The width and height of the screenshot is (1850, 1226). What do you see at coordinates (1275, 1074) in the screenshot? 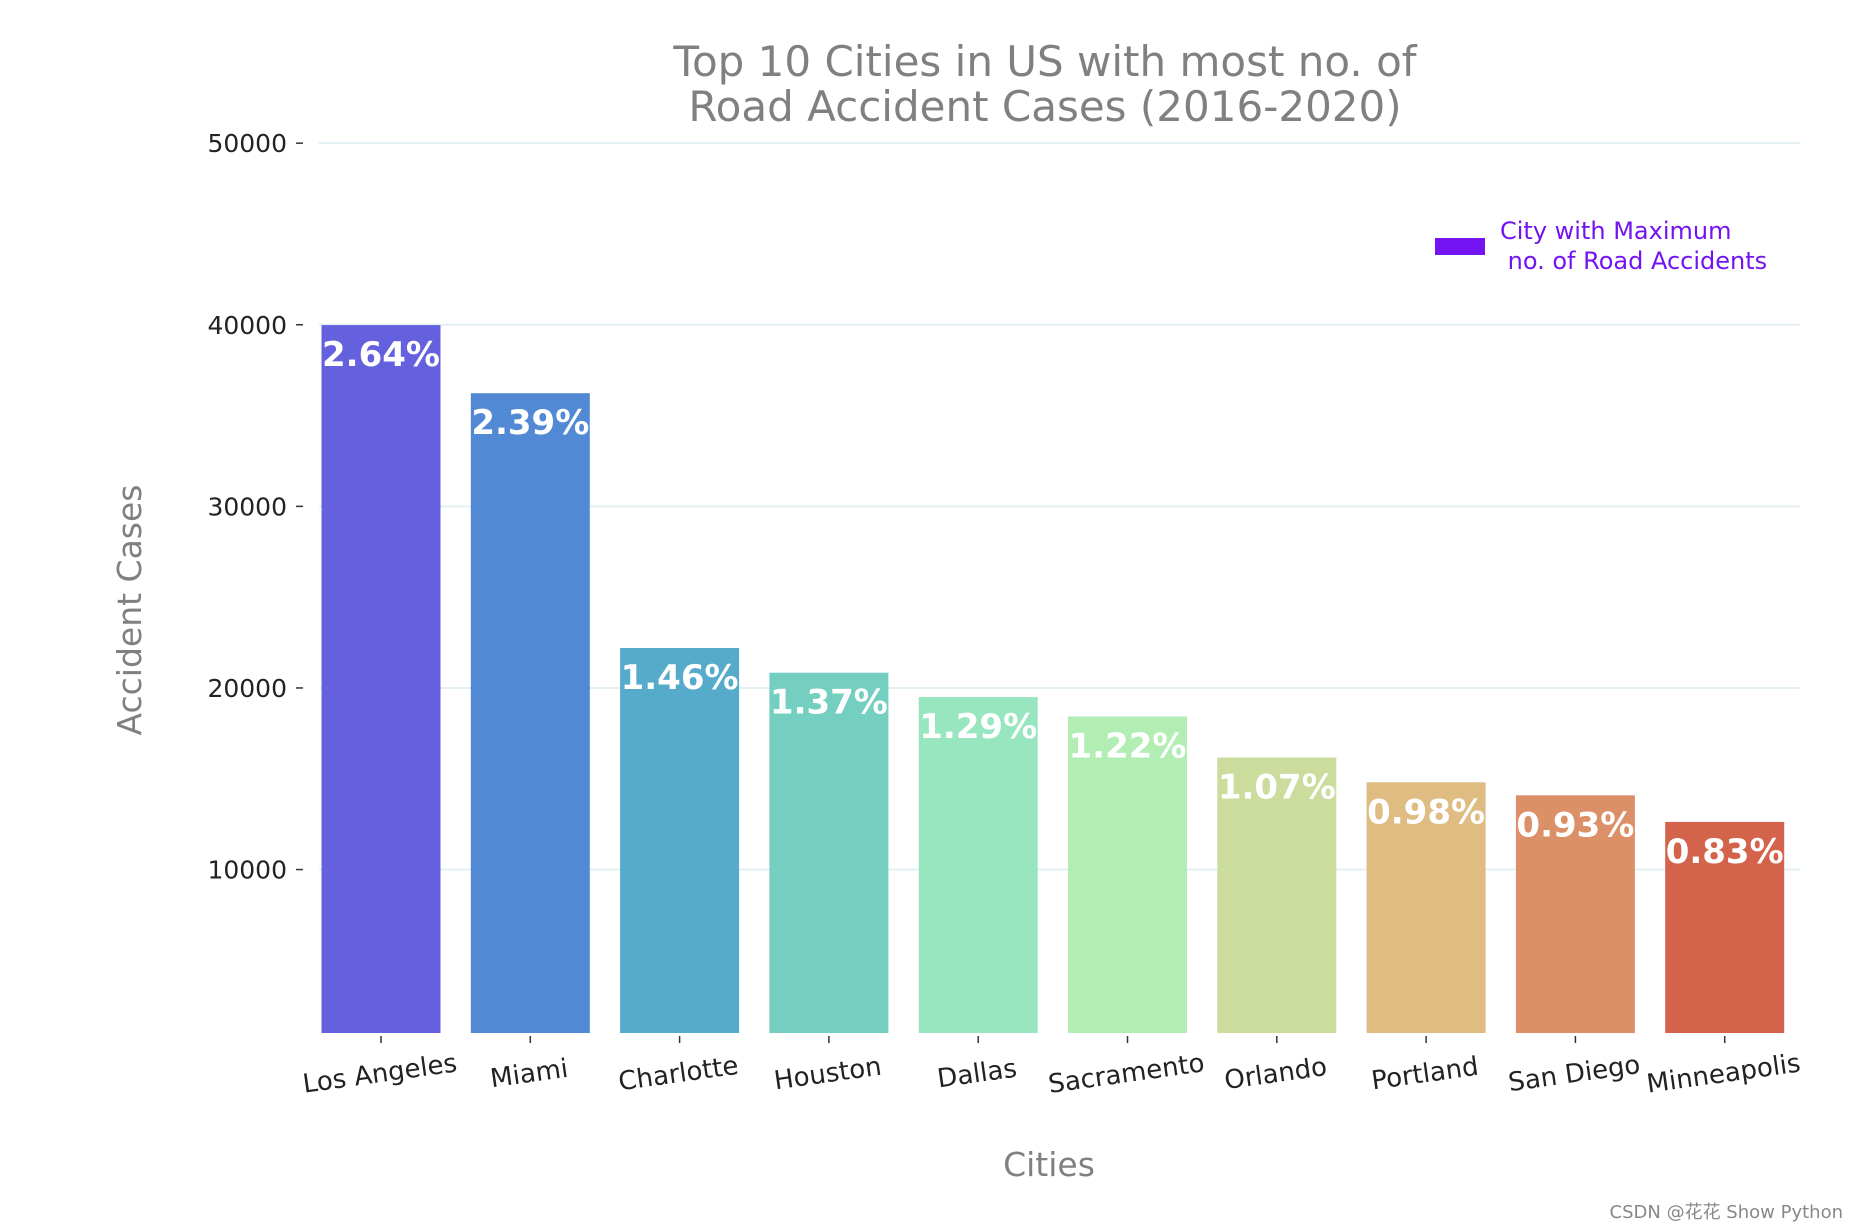
I see `x-tick-label: Orlando` at bounding box center [1275, 1074].